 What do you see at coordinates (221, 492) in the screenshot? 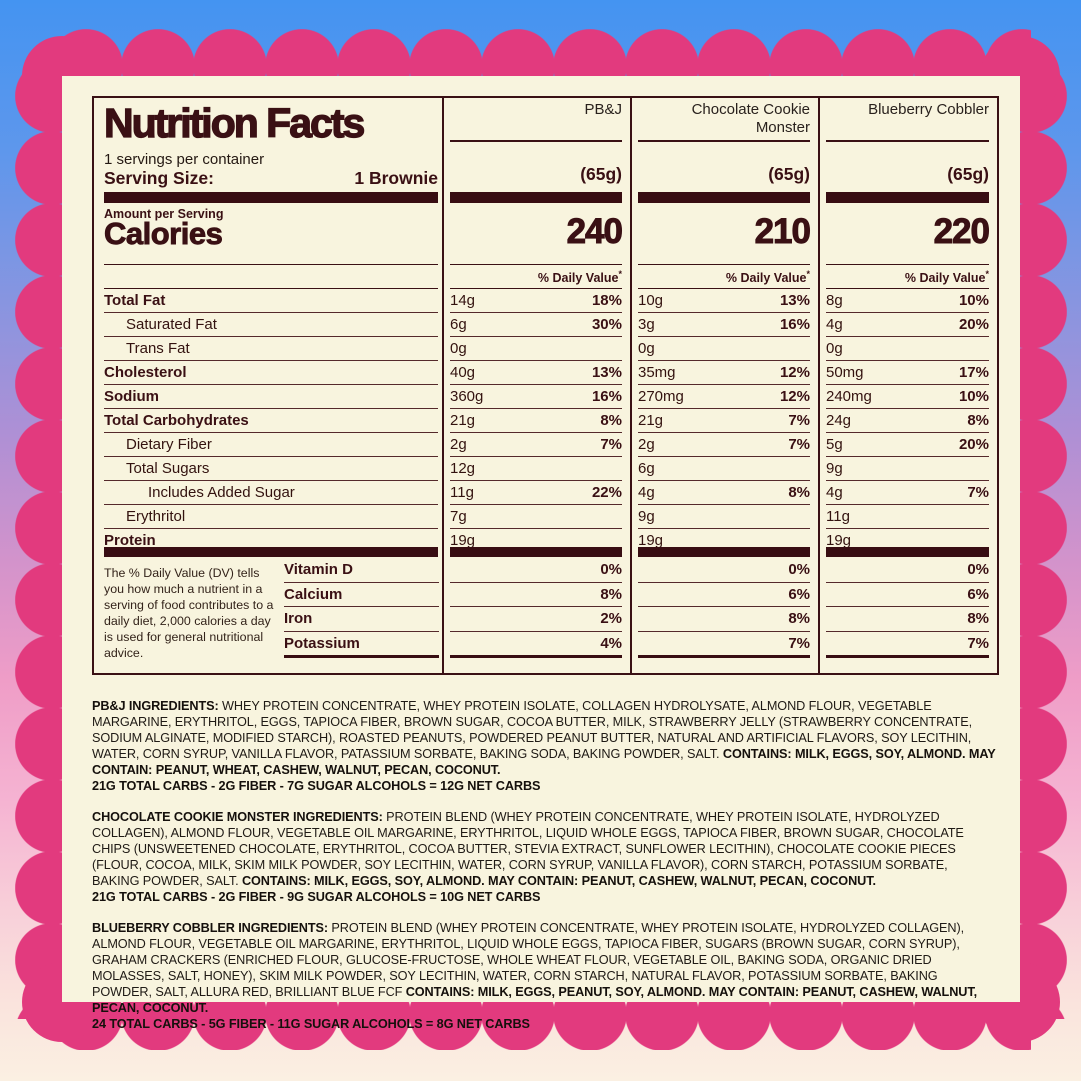
I see `nutrient-name: Includes Added Sugar` at bounding box center [221, 492].